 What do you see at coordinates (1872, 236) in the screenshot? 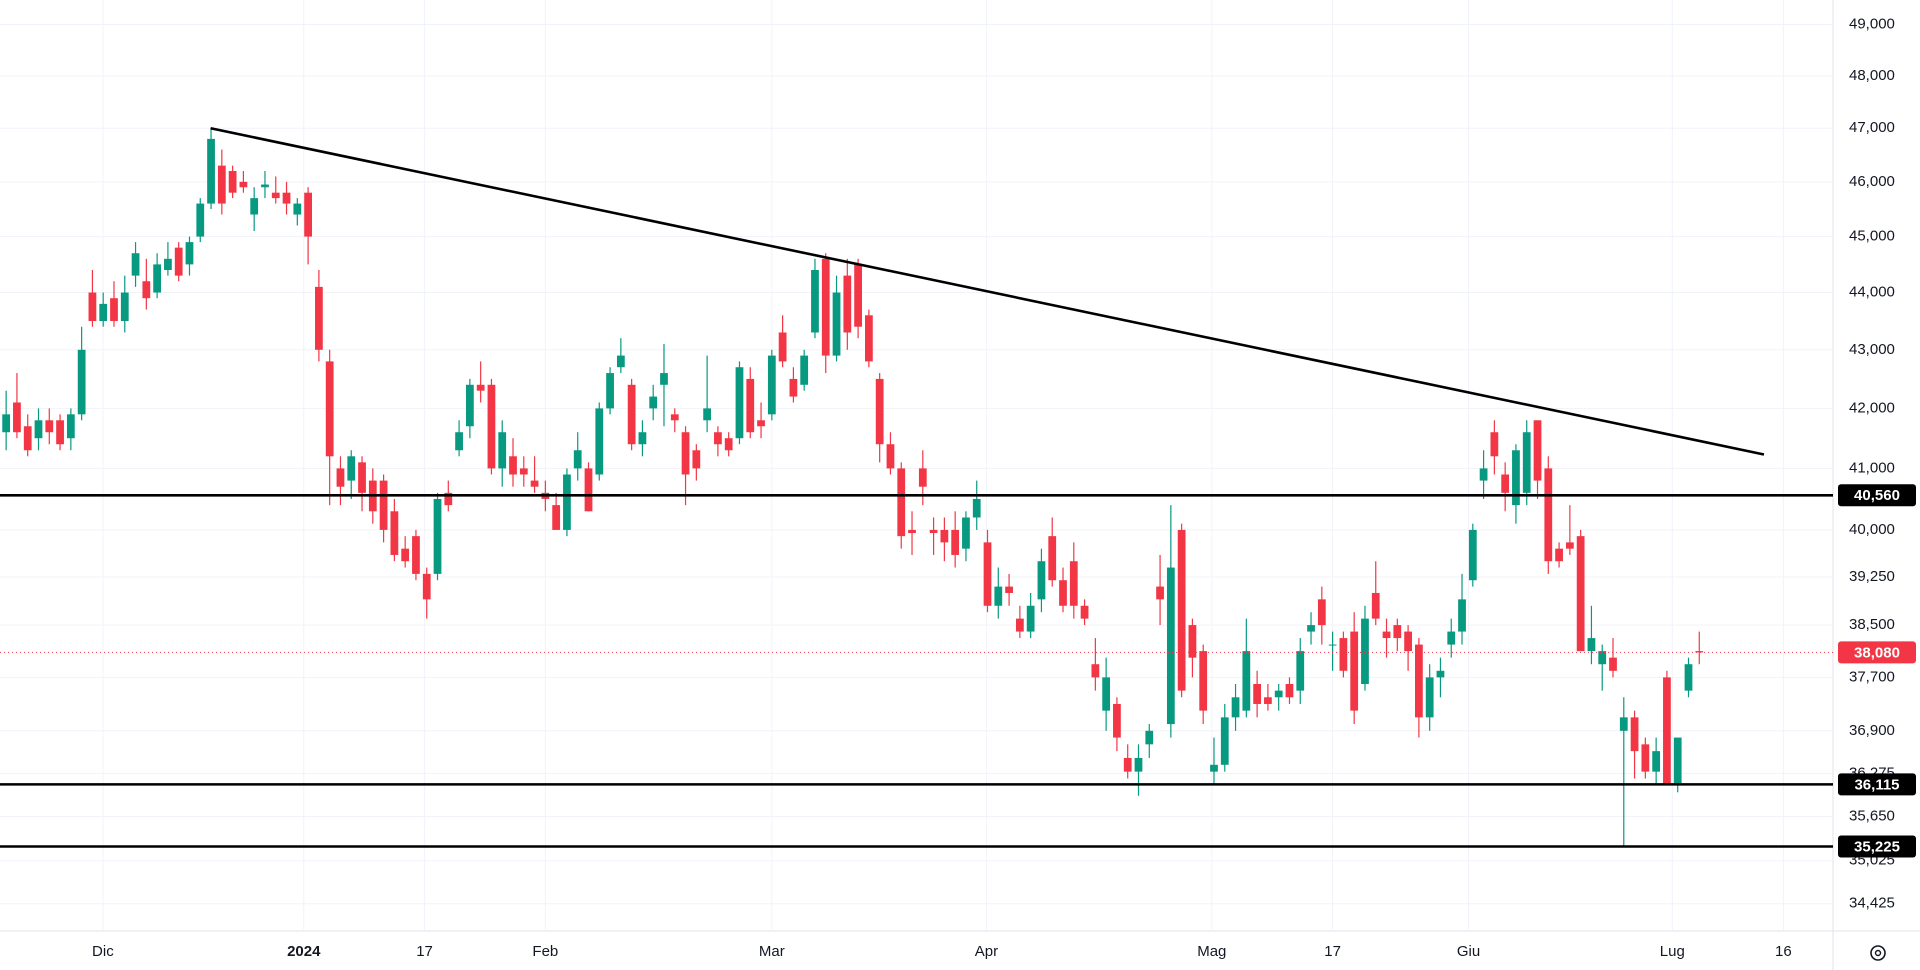
I see `y-tick-label: 45,000` at bounding box center [1872, 236].